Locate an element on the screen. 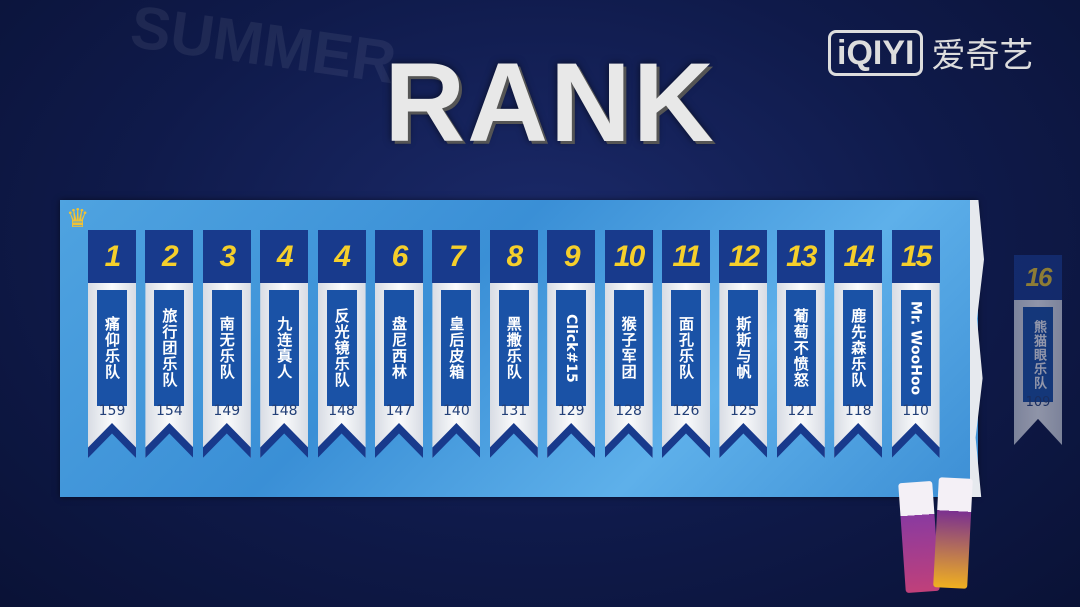 Image resolution: width=1080 pixels, height=607 pixels. rank-column: 15 Mr. WooHoo 110 is located at coordinates (915, 344).